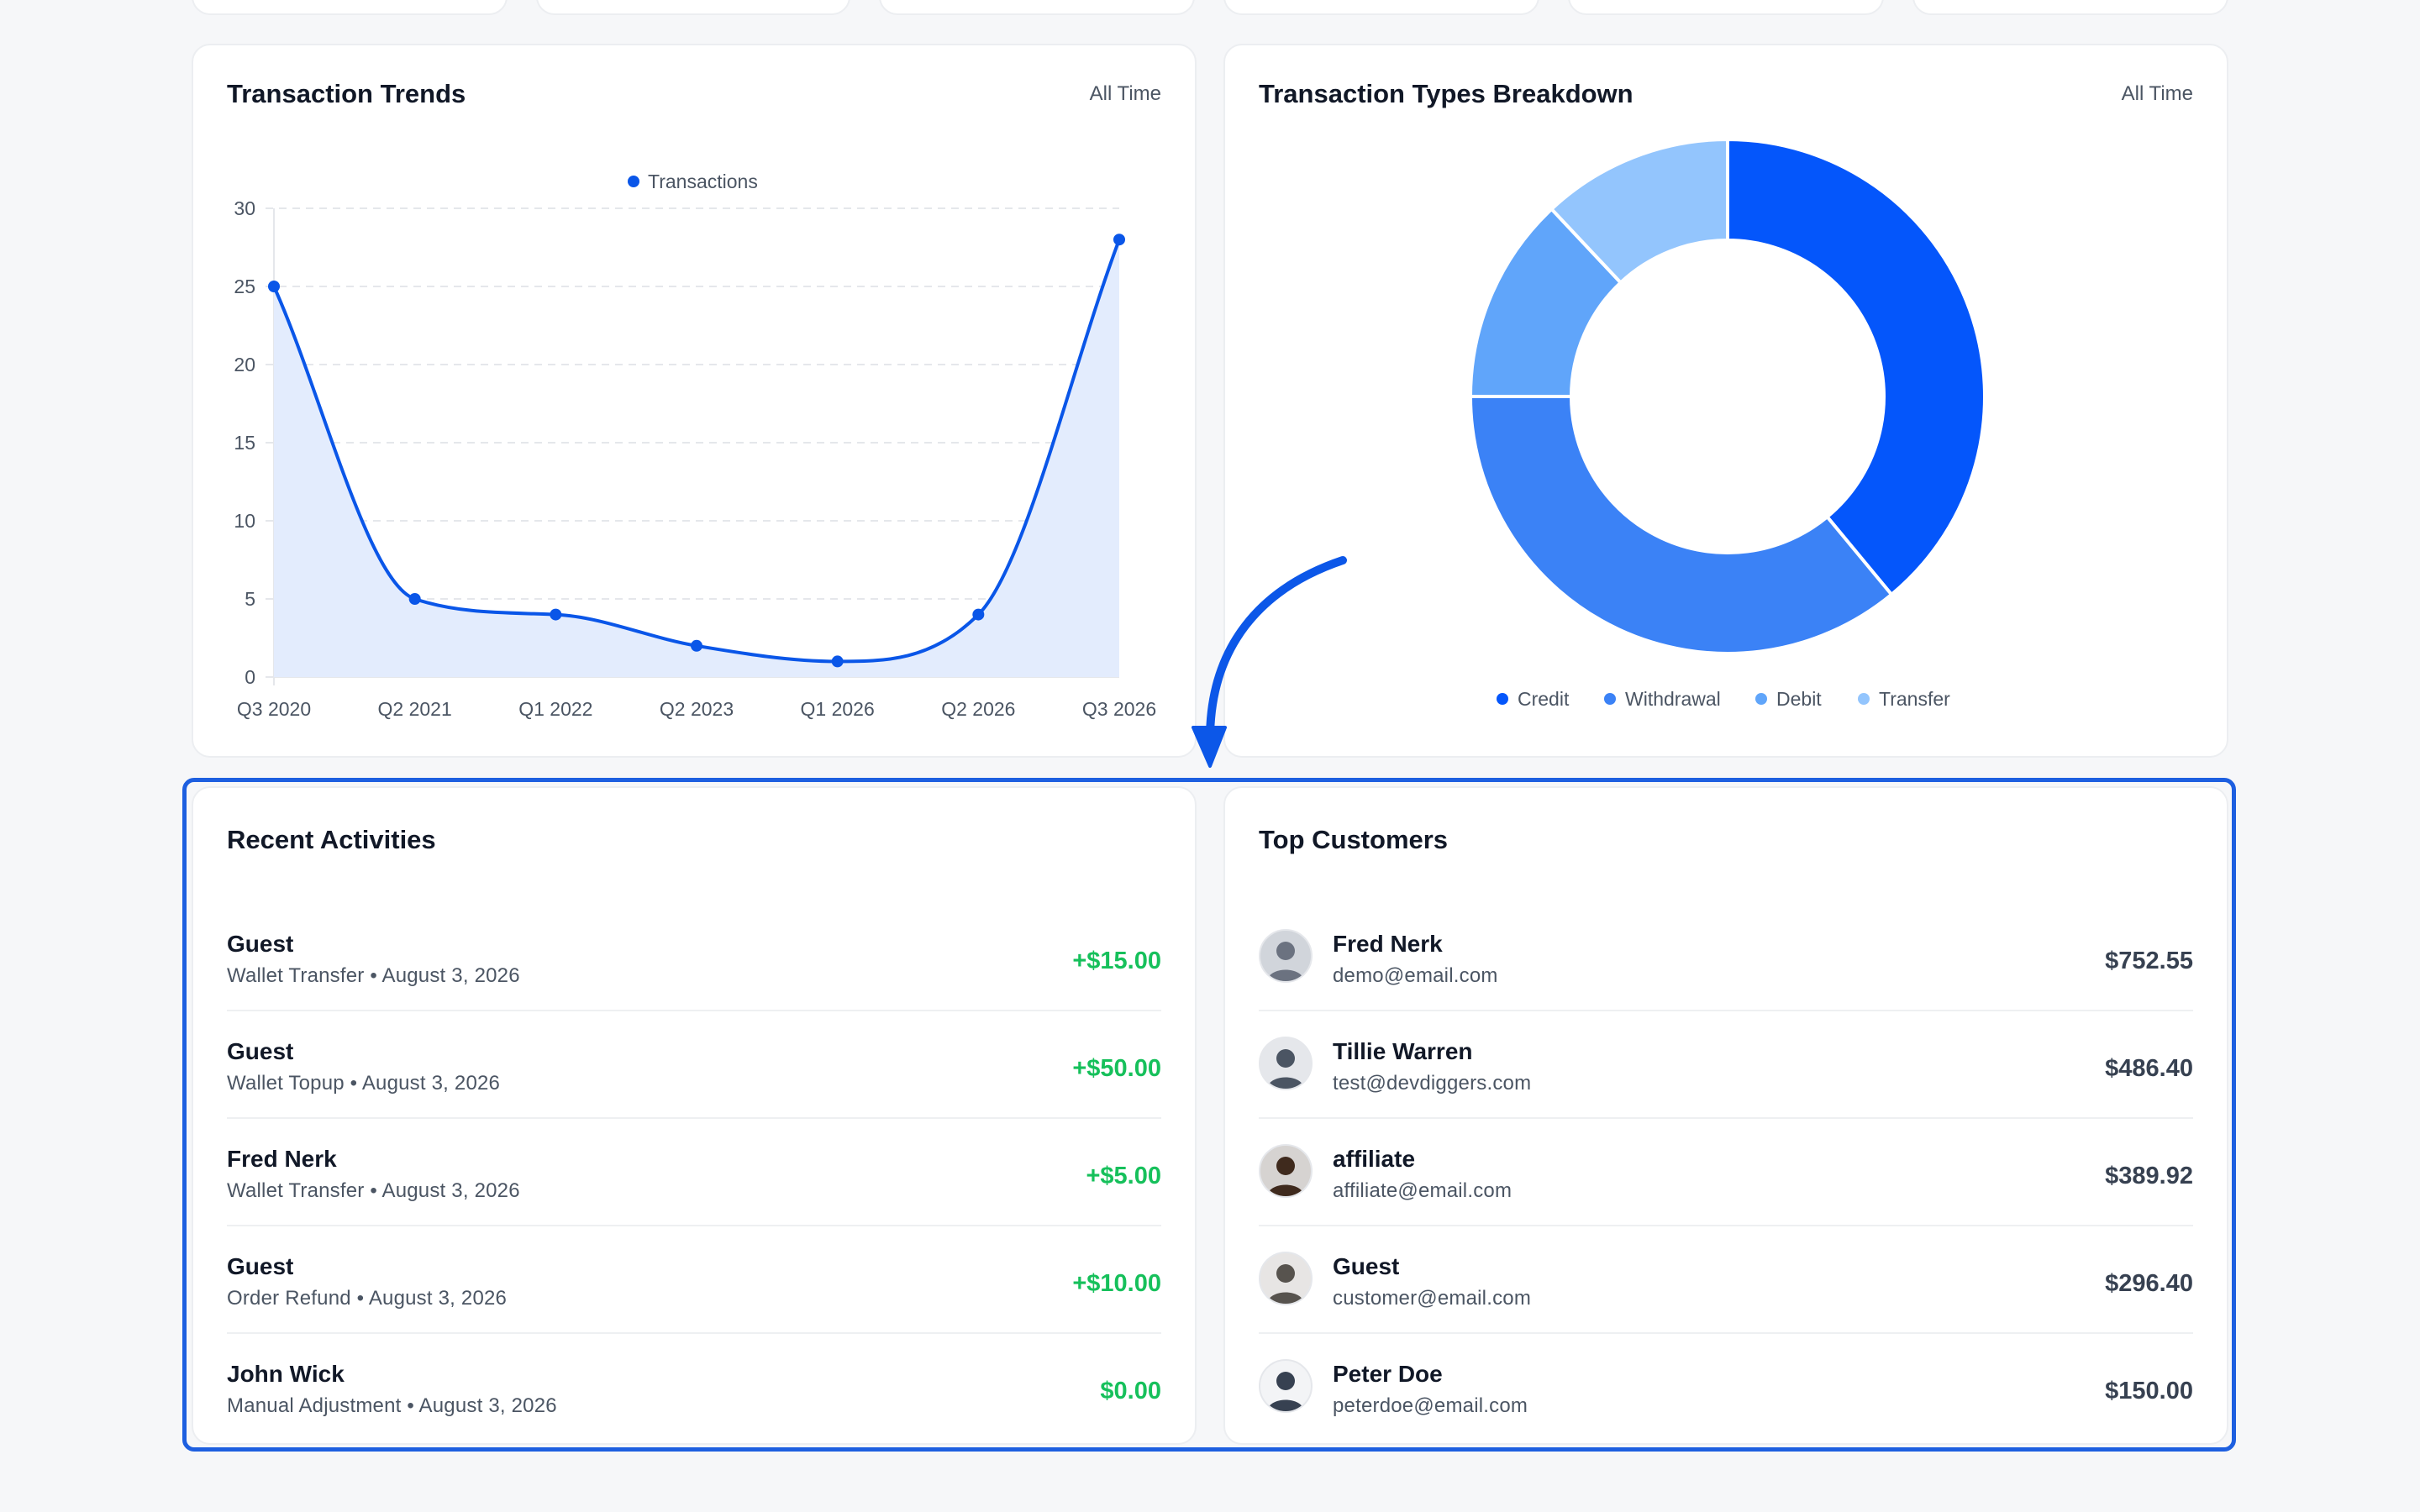 This screenshot has width=2420, height=1512. Describe the element at coordinates (2149, 1391) in the screenshot. I see `customer-total: $150.00` at that location.